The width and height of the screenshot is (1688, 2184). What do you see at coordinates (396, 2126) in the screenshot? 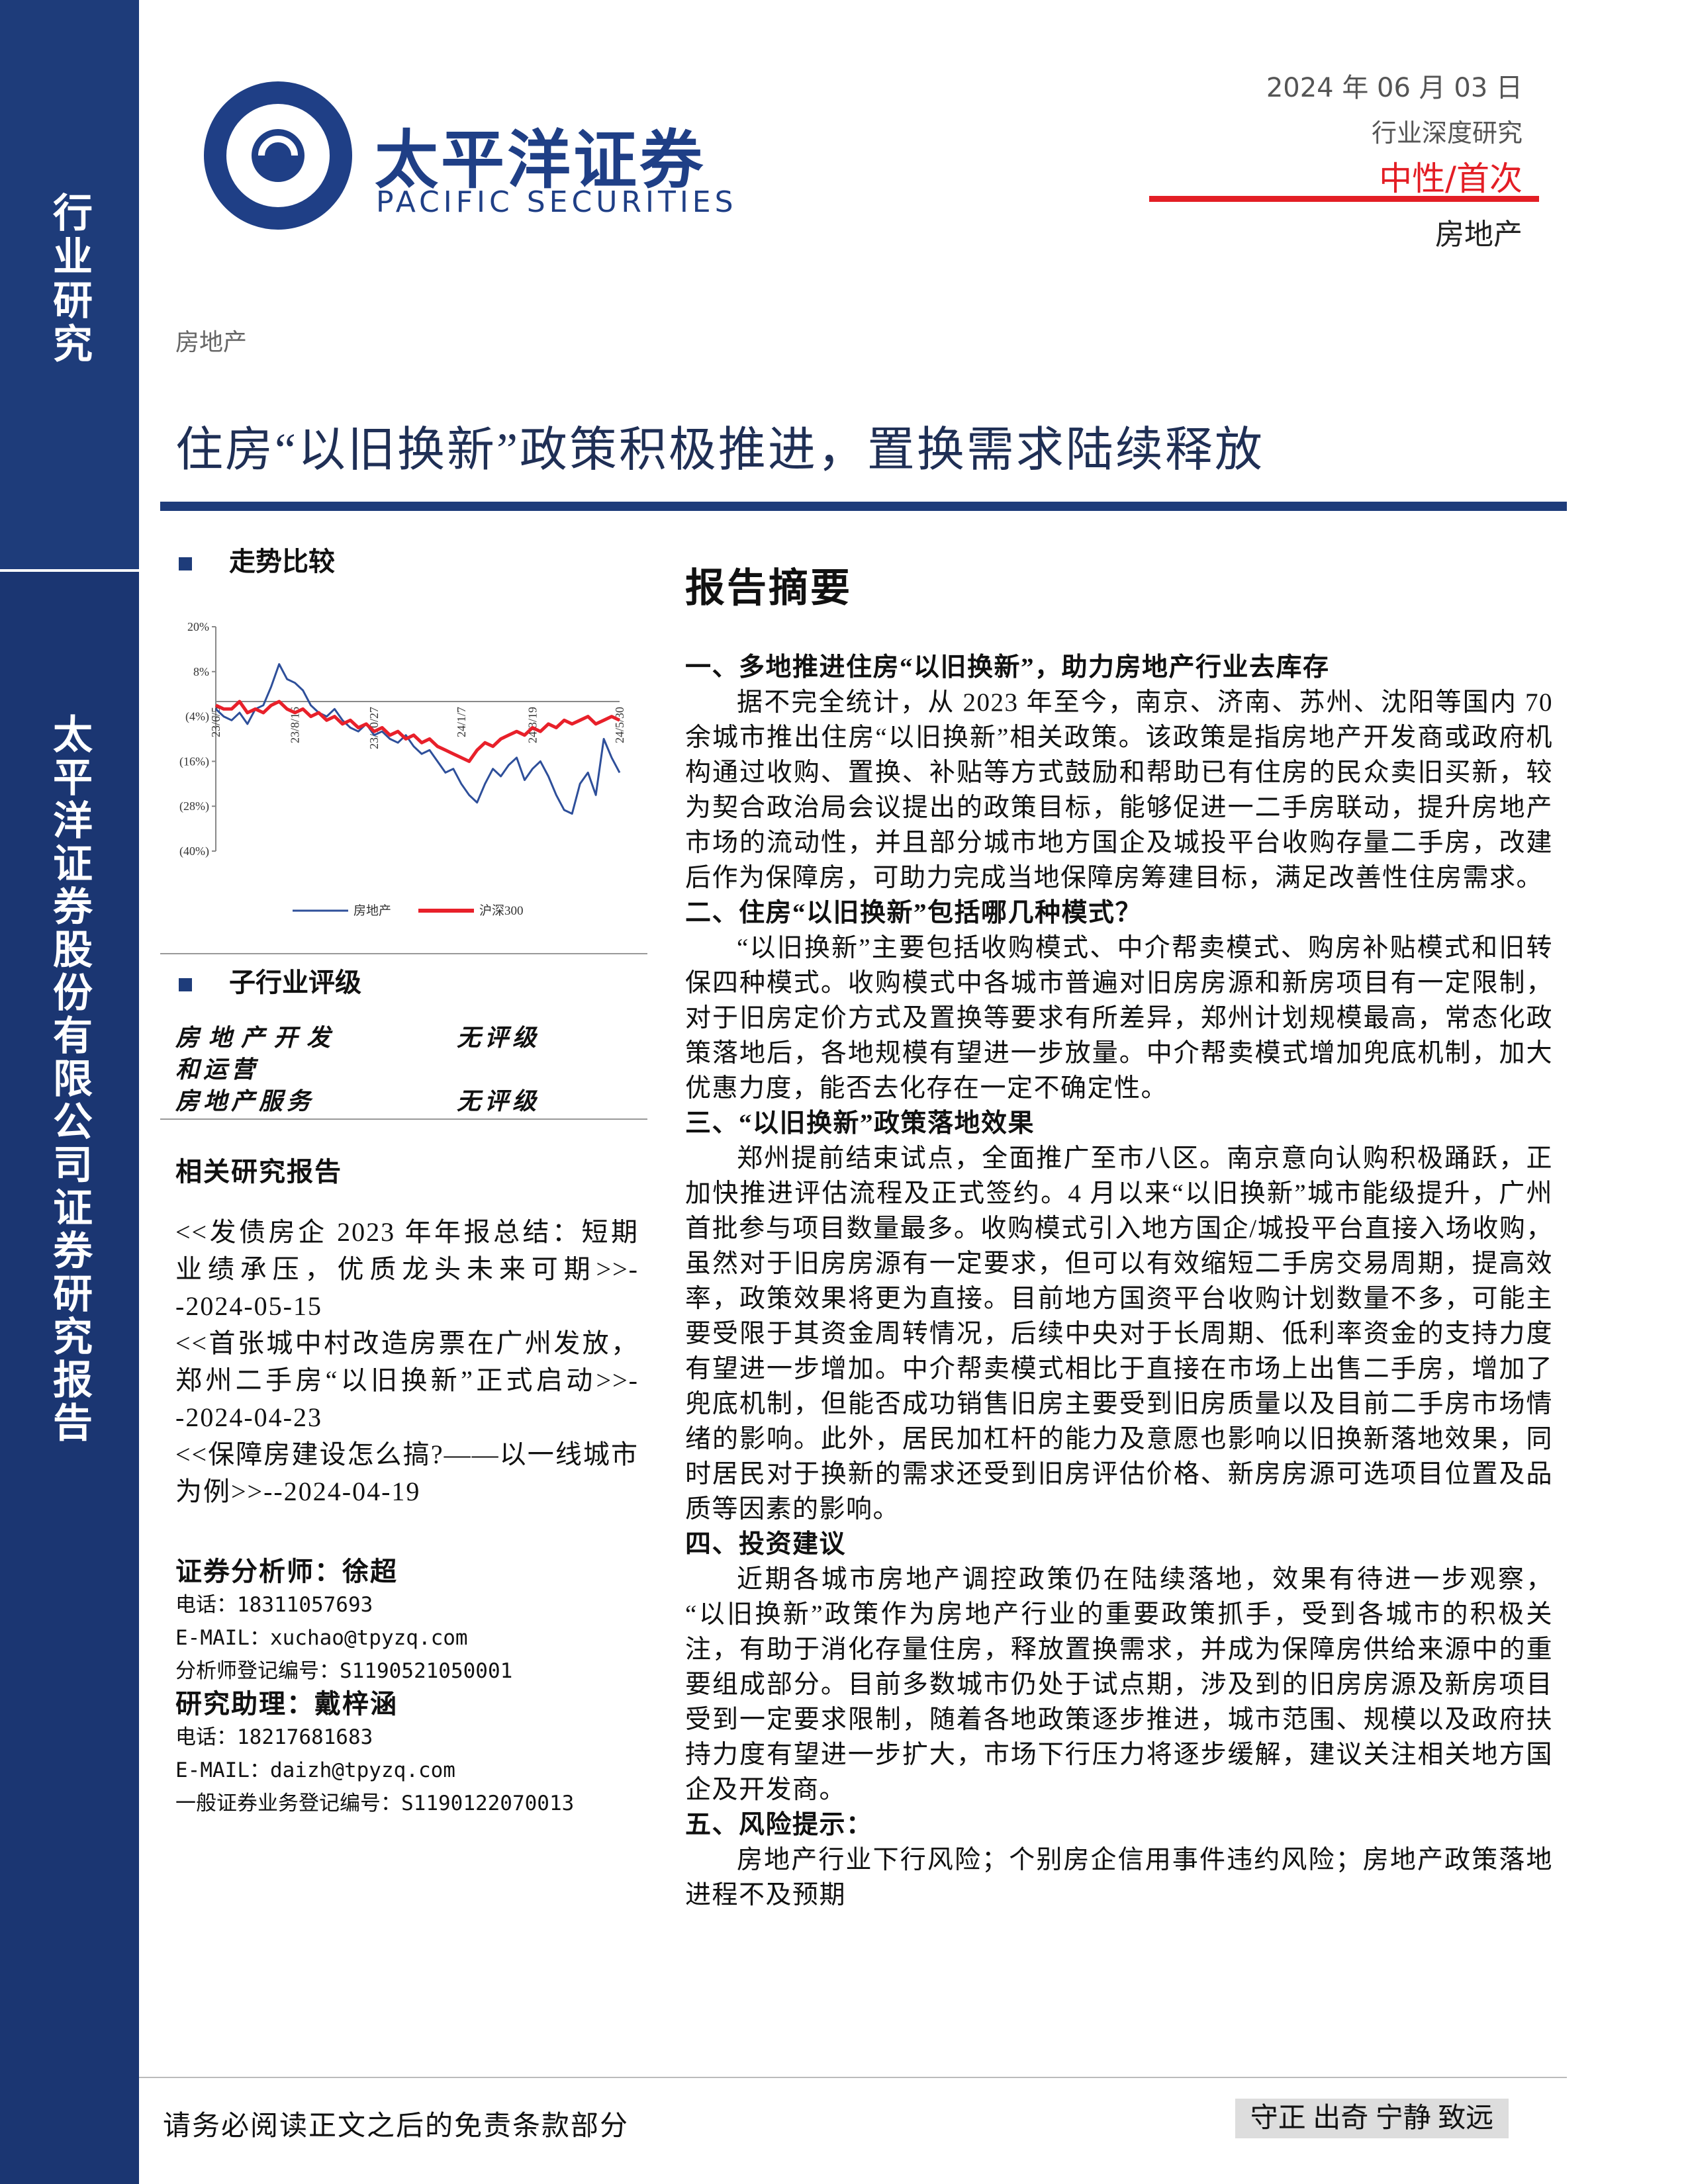
I see `disclaimer: 请务必阅读正文之后的免责条款部分` at bounding box center [396, 2126].